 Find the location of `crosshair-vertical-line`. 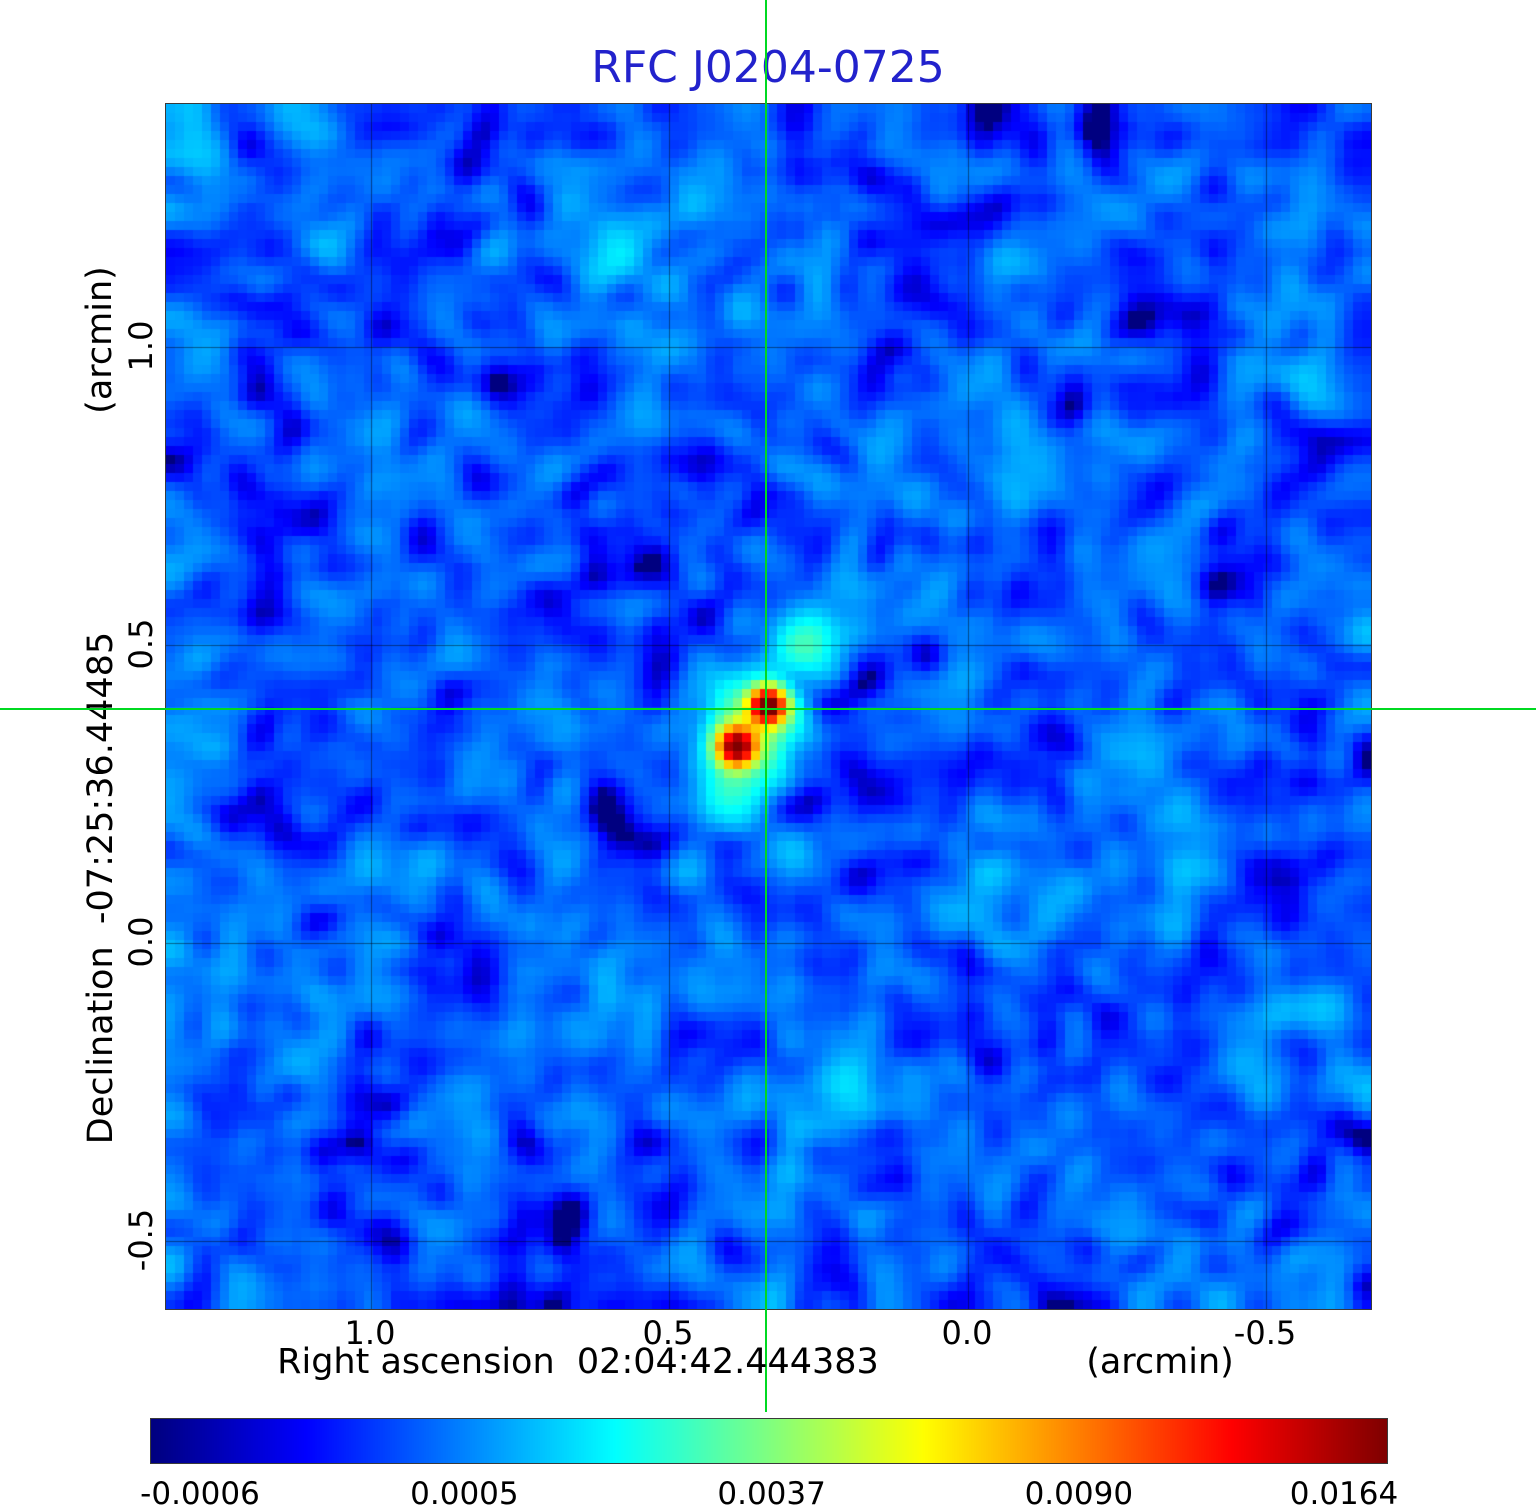

crosshair-vertical-line is located at coordinates (766, 706).